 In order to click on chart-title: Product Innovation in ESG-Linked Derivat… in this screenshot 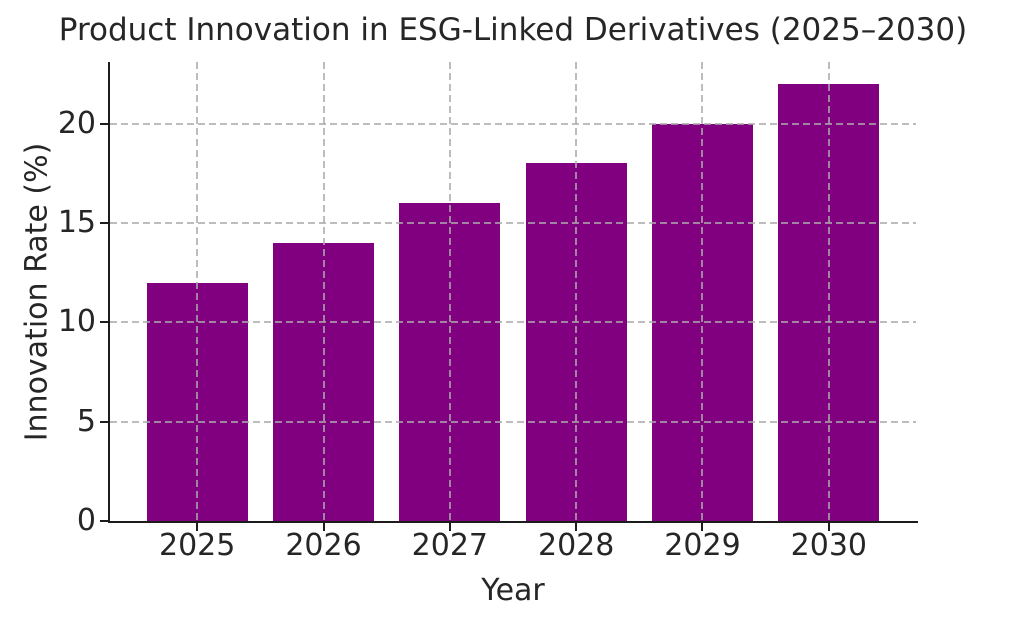, I will do `click(513, 30)`.